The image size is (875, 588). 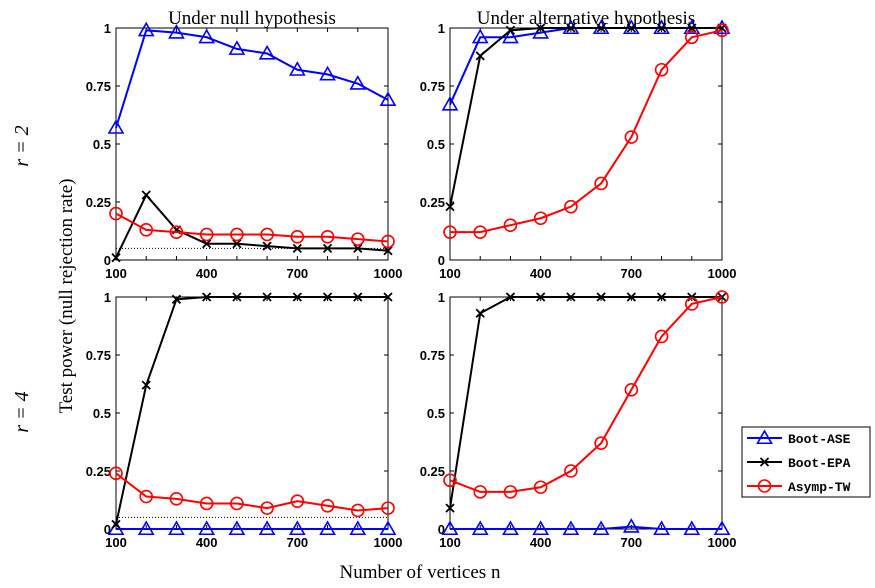 What do you see at coordinates (631, 542) in the screenshot?
I see `x-tick-label: 700` at bounding box center [631, 542].